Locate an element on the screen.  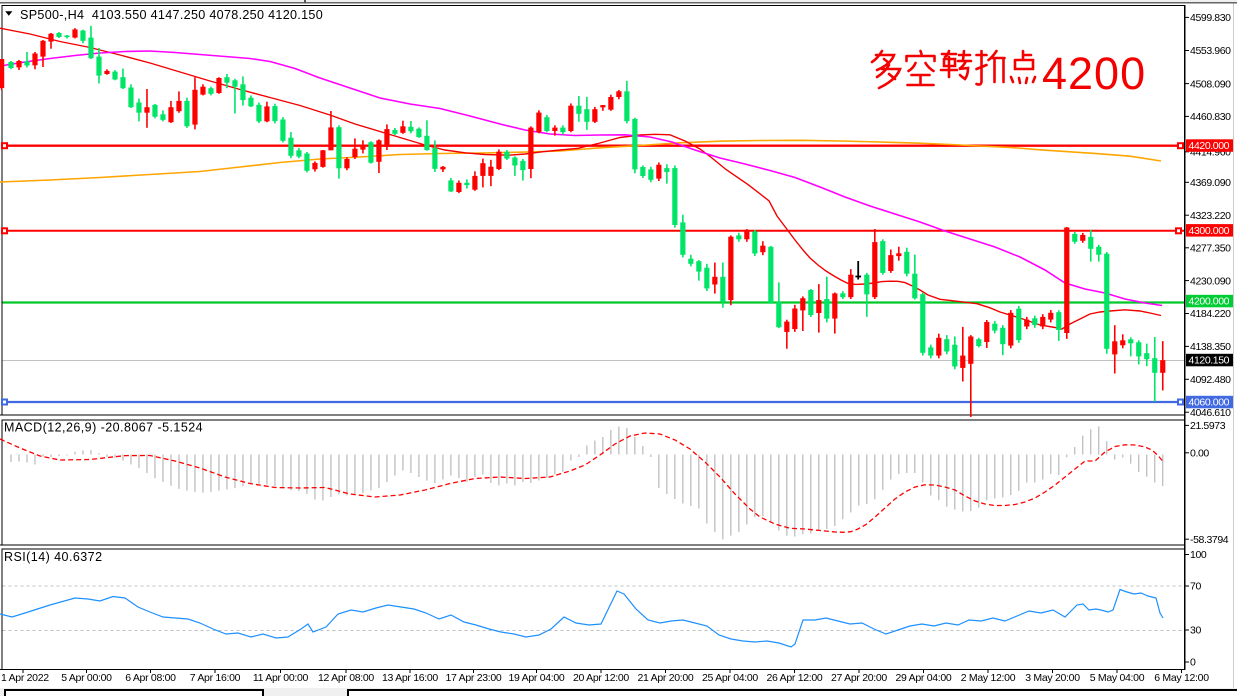
svg-text: 5 May 04:00 is located at coordinates (1117, 678).